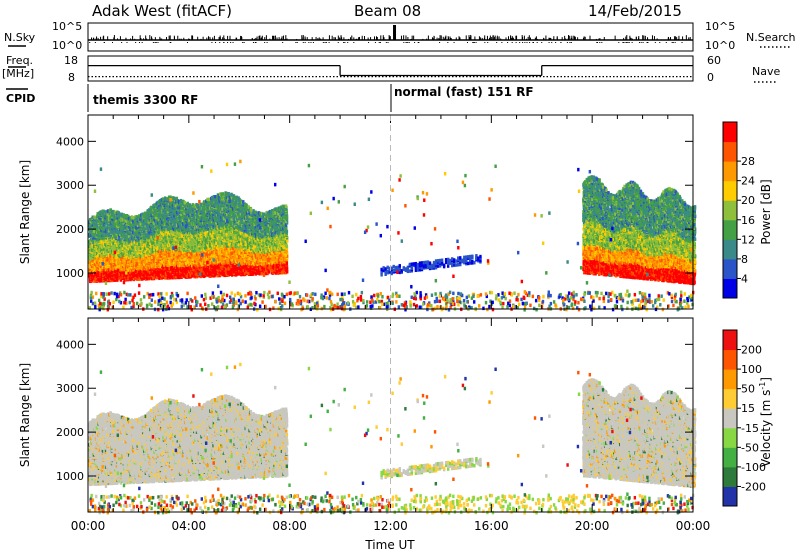 The image size is (800, 558). What do you see at coordinates (71, 77) in the screenshot?
I see `freq-left-tick-bottom: 8` at bounding box center [71, 77].